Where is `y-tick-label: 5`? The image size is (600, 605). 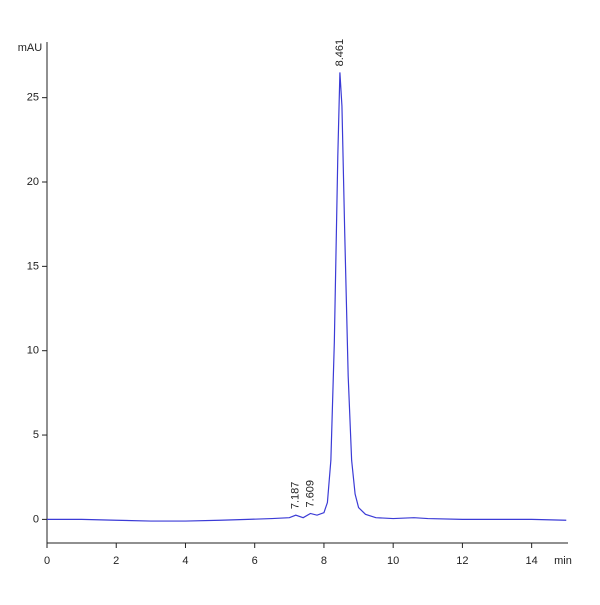 y-tick-label: 5 is located at coordinates (36, 435).